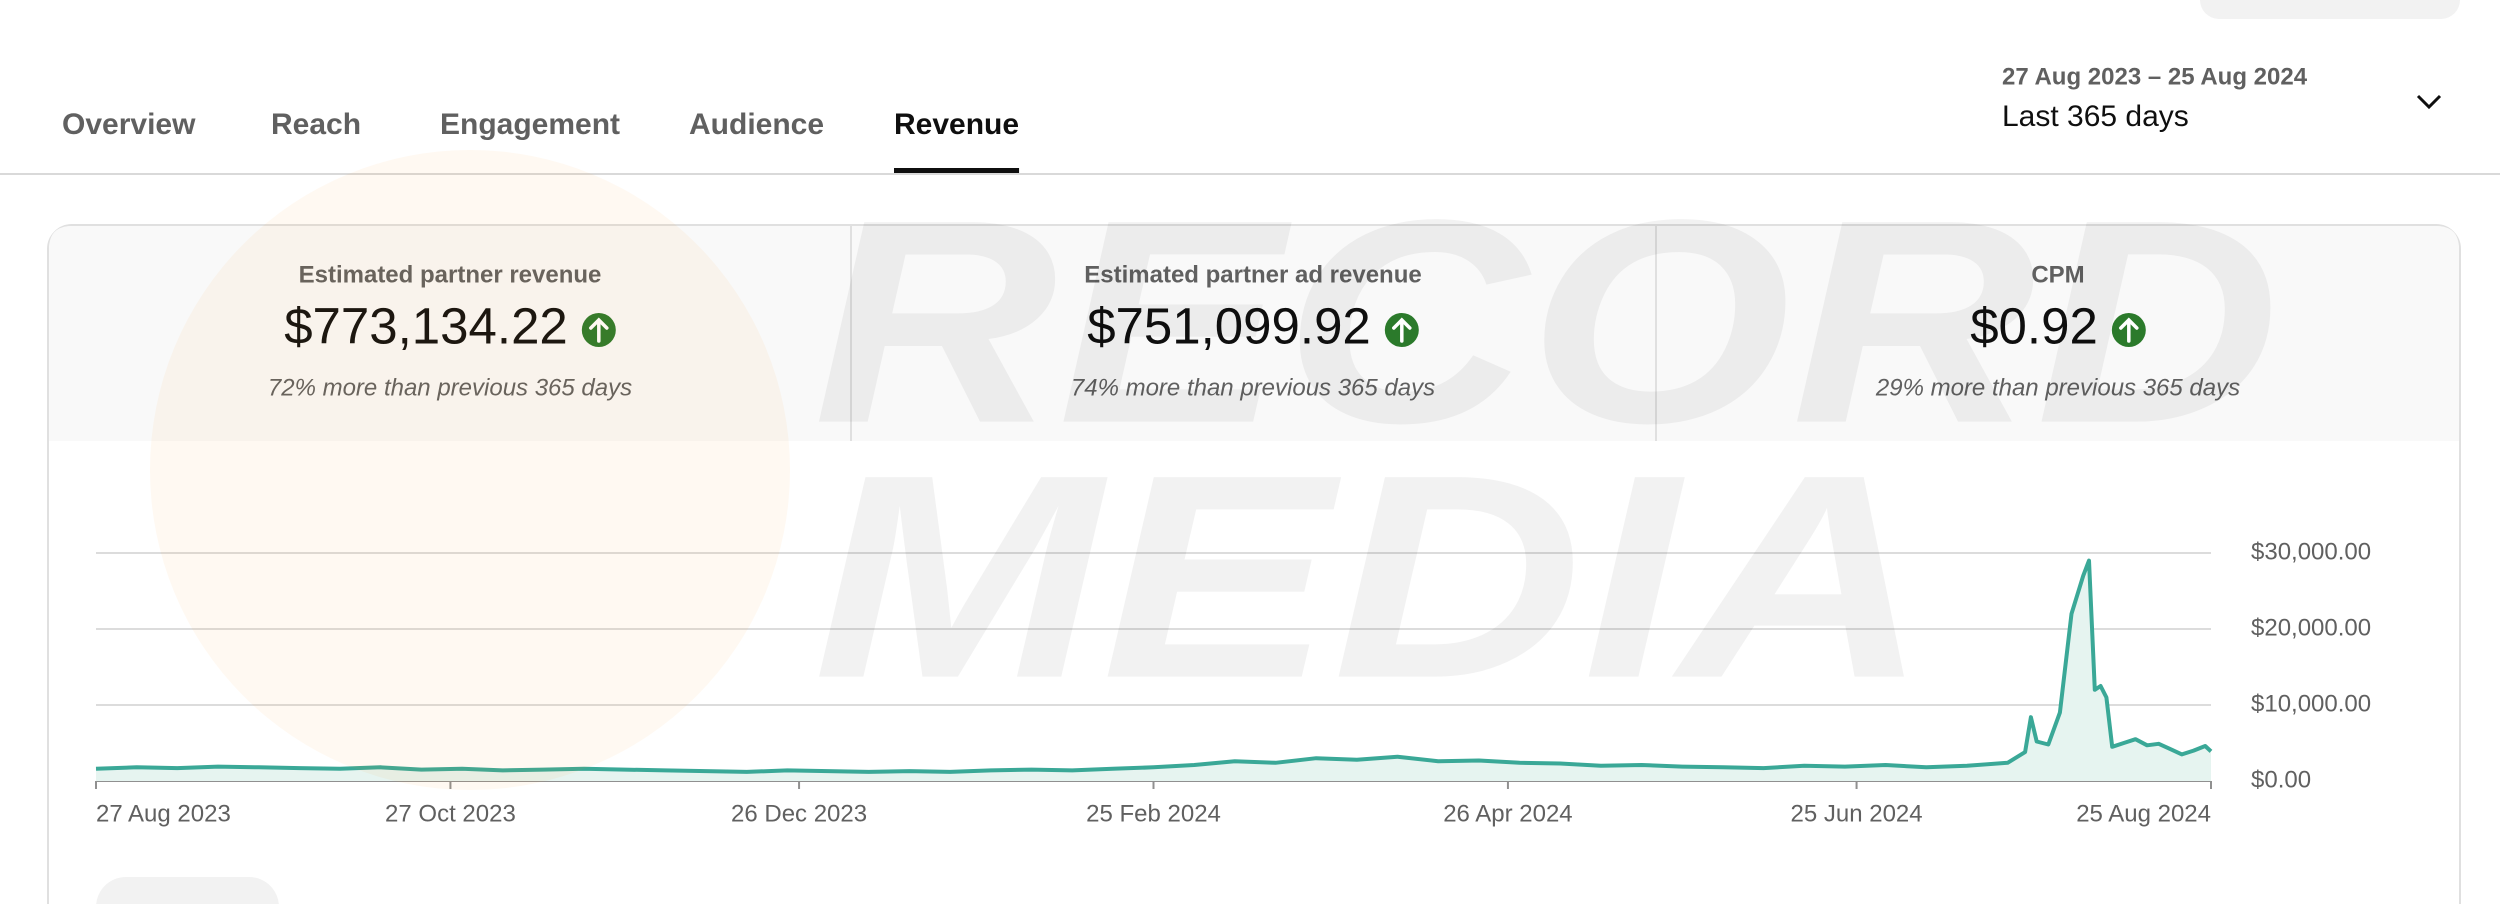 Image resolution: width=2500 pixels, height=904 pixels. What do you see at coordinates (450, 813) in the screenshot?
I see `x-tick-label: 27 Oct 2023` at bounding box center [450, 813].